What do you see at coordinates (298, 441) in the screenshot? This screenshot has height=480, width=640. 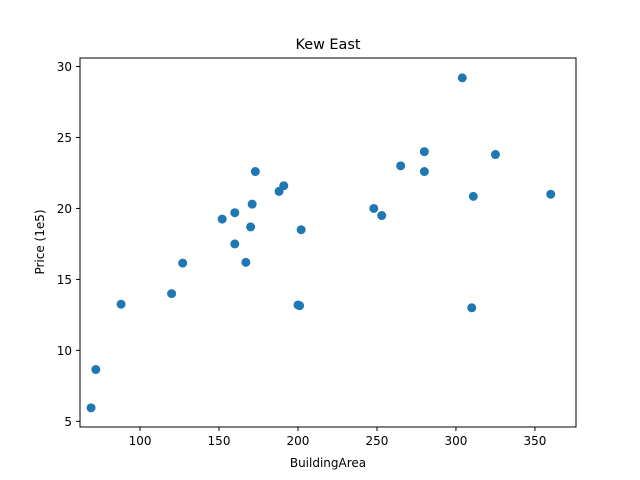 I see `x-tick-label-200: 200` at bounding box center [298, 441].